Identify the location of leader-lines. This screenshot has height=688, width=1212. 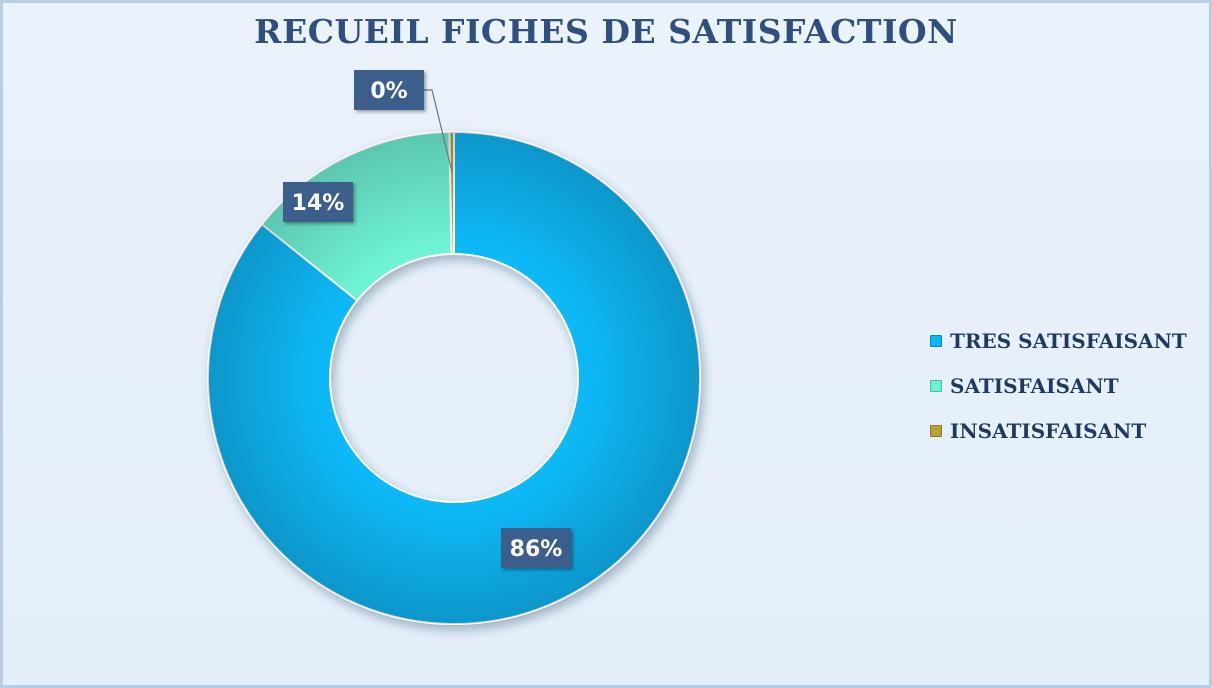
(438, 131).